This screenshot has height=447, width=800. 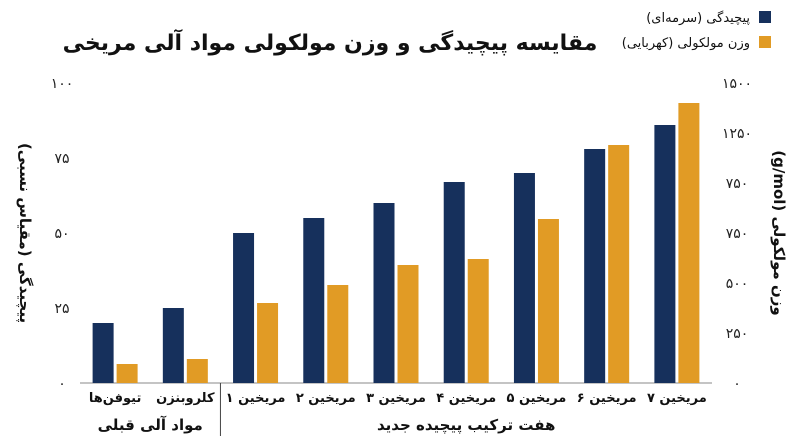 I want to click on y-right-tick-label: ۲۵۰, so click(x=737, y=334).